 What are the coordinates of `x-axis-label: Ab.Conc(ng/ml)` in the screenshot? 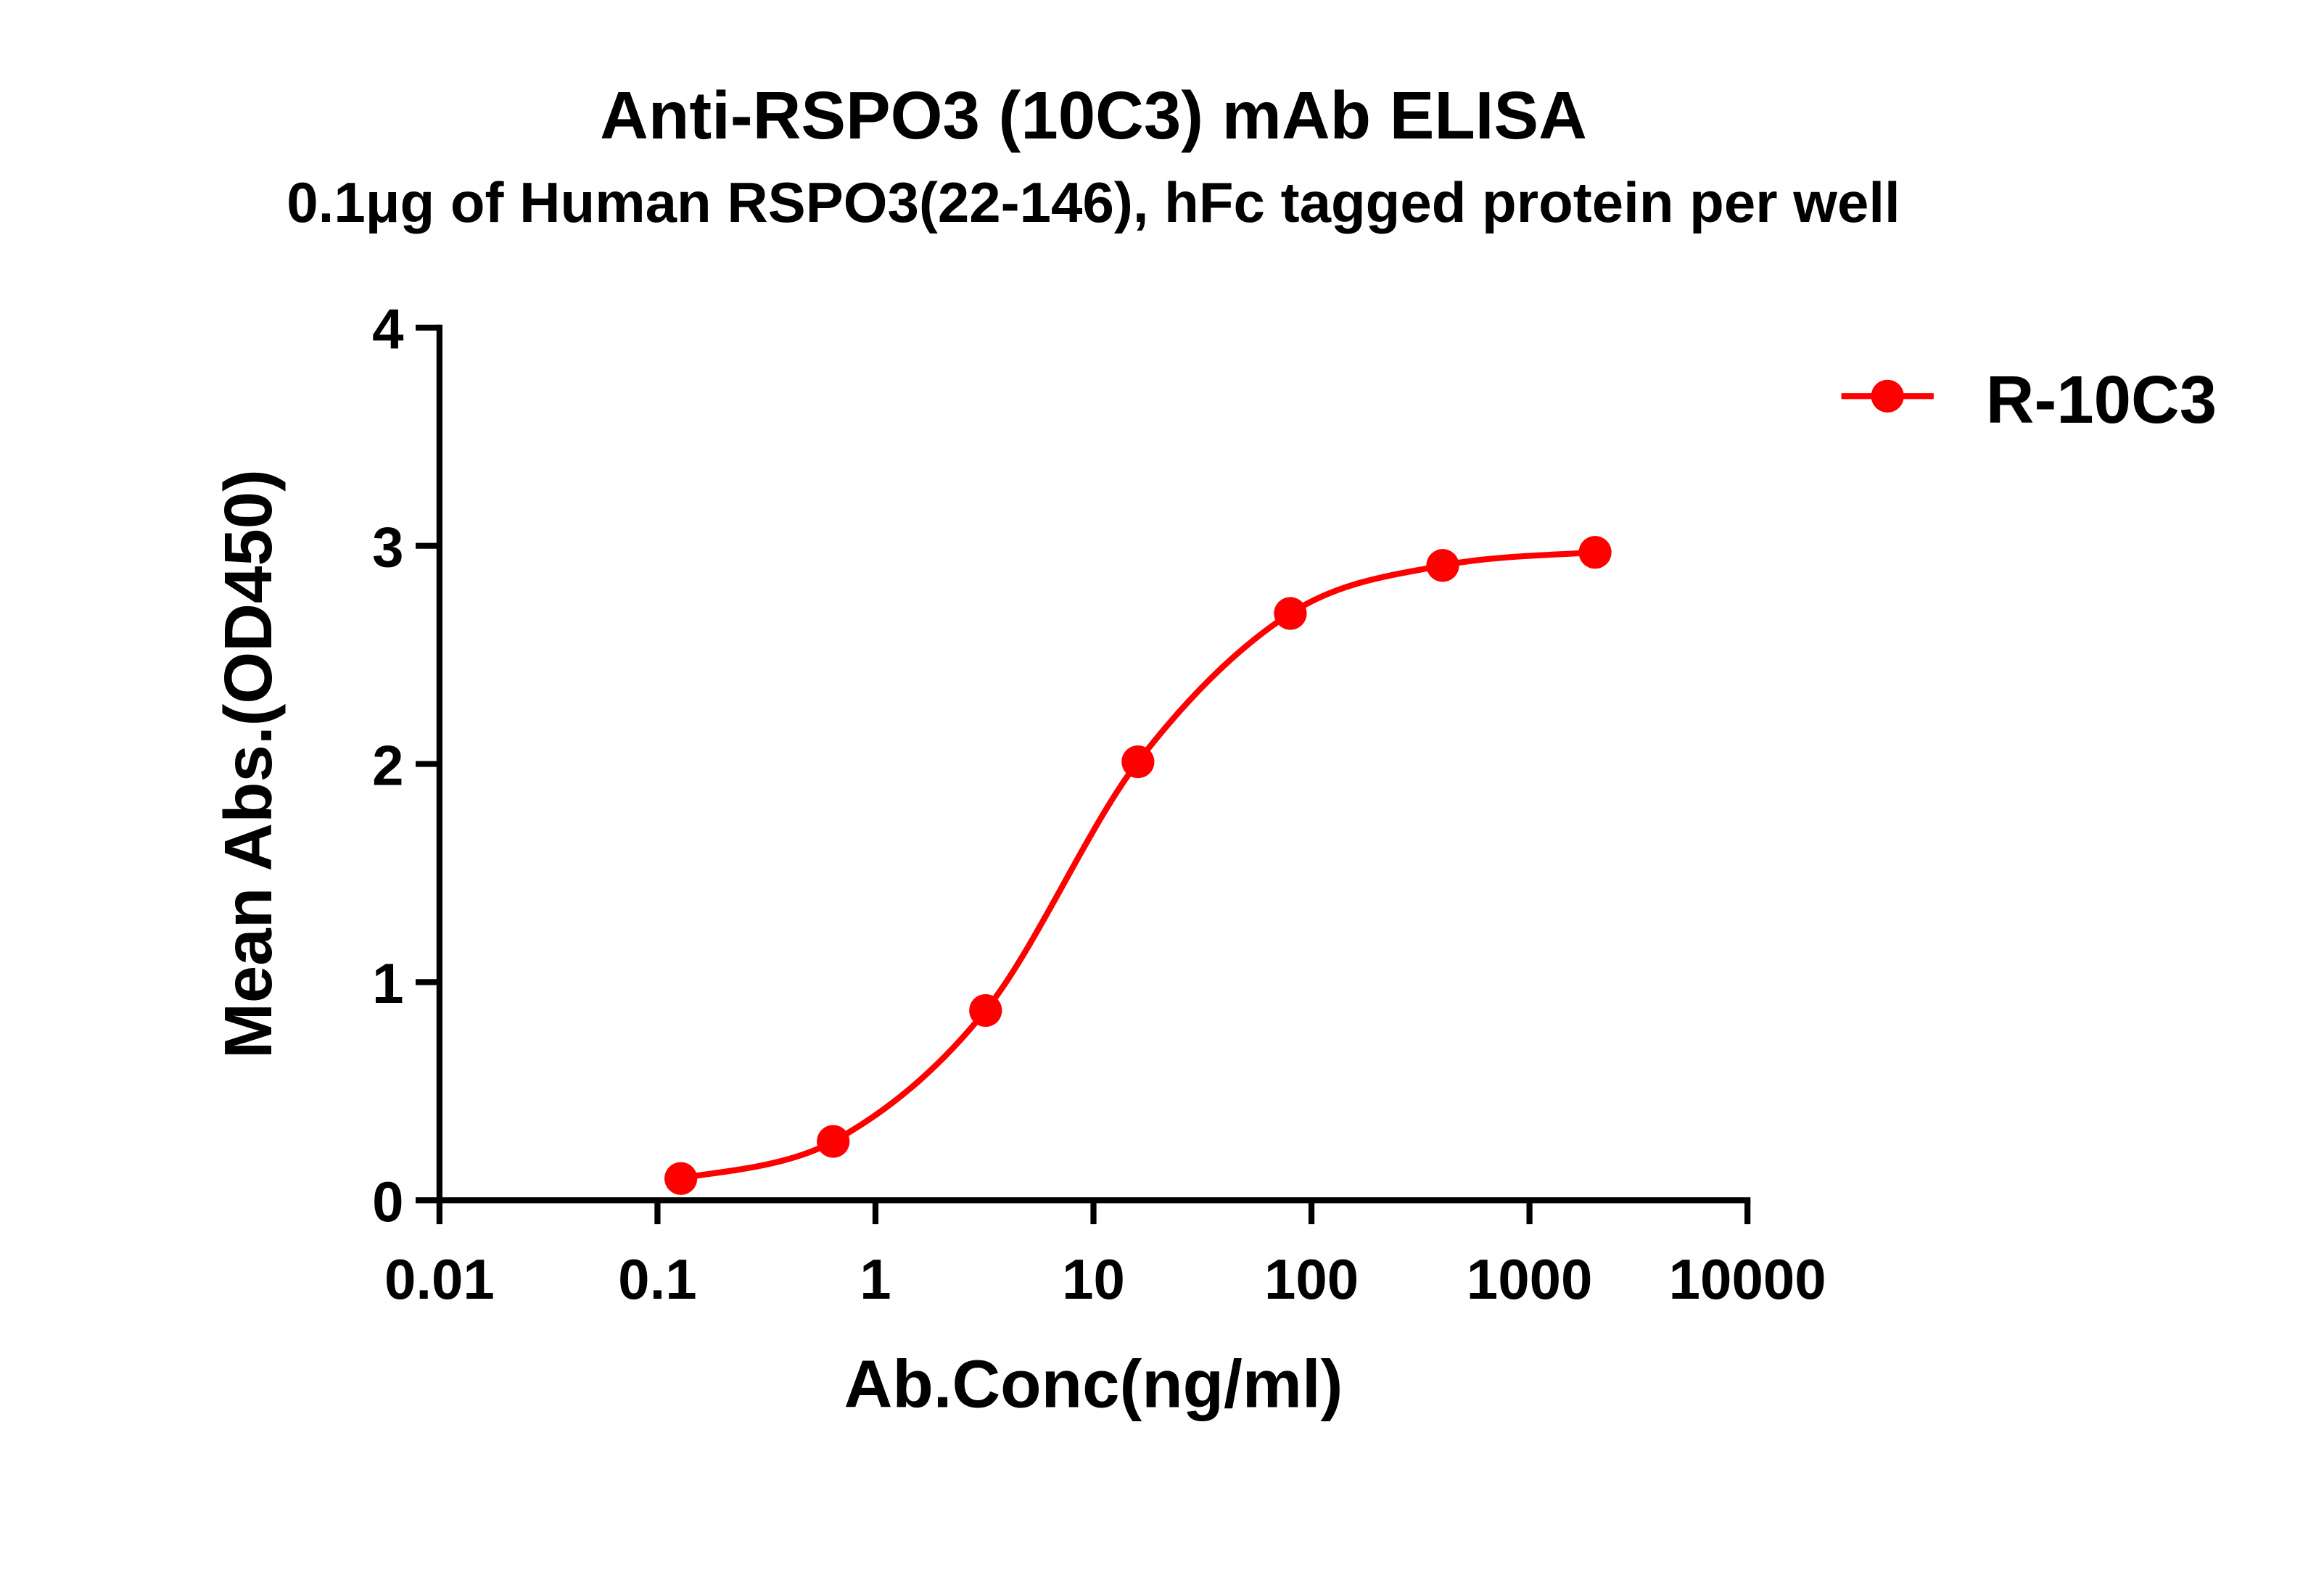 It's located at (1093, 1384).